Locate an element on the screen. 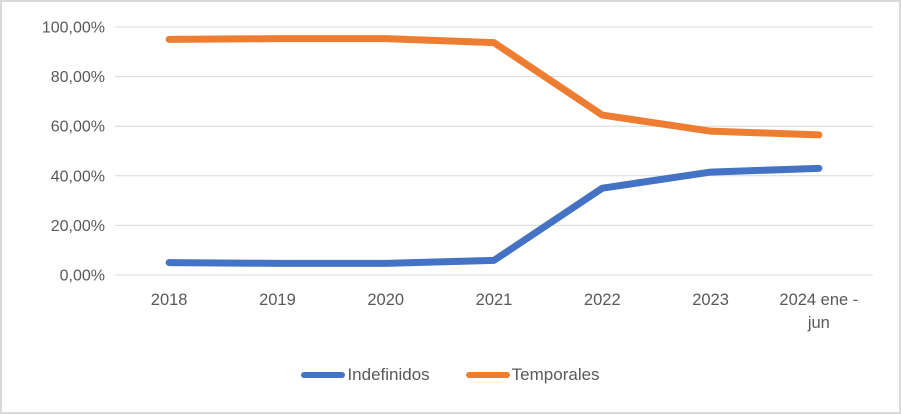 This screenshot has height=414, width=901. legend-item-indefinidos: Indefinidos is located at coordinates (365, 375).